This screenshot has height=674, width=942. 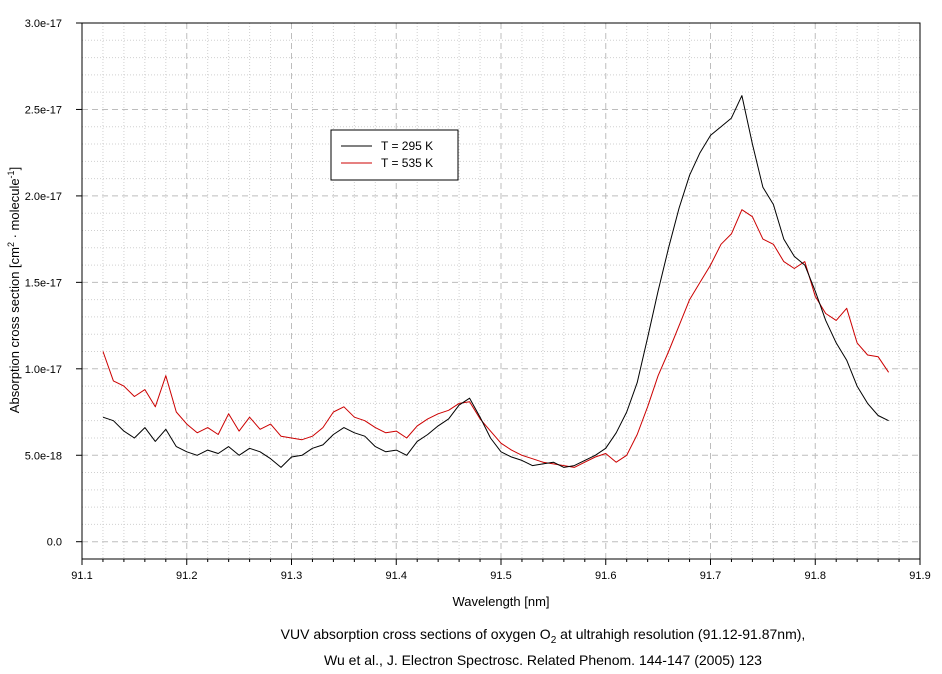 I want to click on y-tick-label: 0.0, so click(x=54, y=543).